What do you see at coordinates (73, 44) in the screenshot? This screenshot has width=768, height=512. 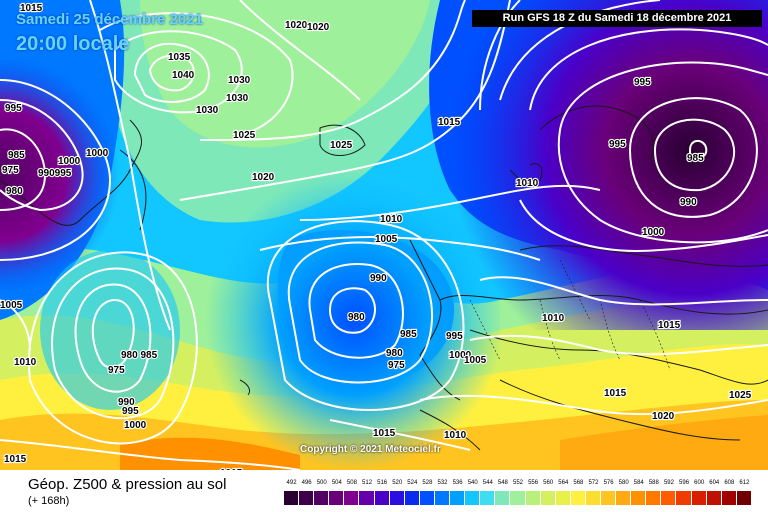 I see `forecast-time: 20:00 locale` at bounding box center [73, 44].